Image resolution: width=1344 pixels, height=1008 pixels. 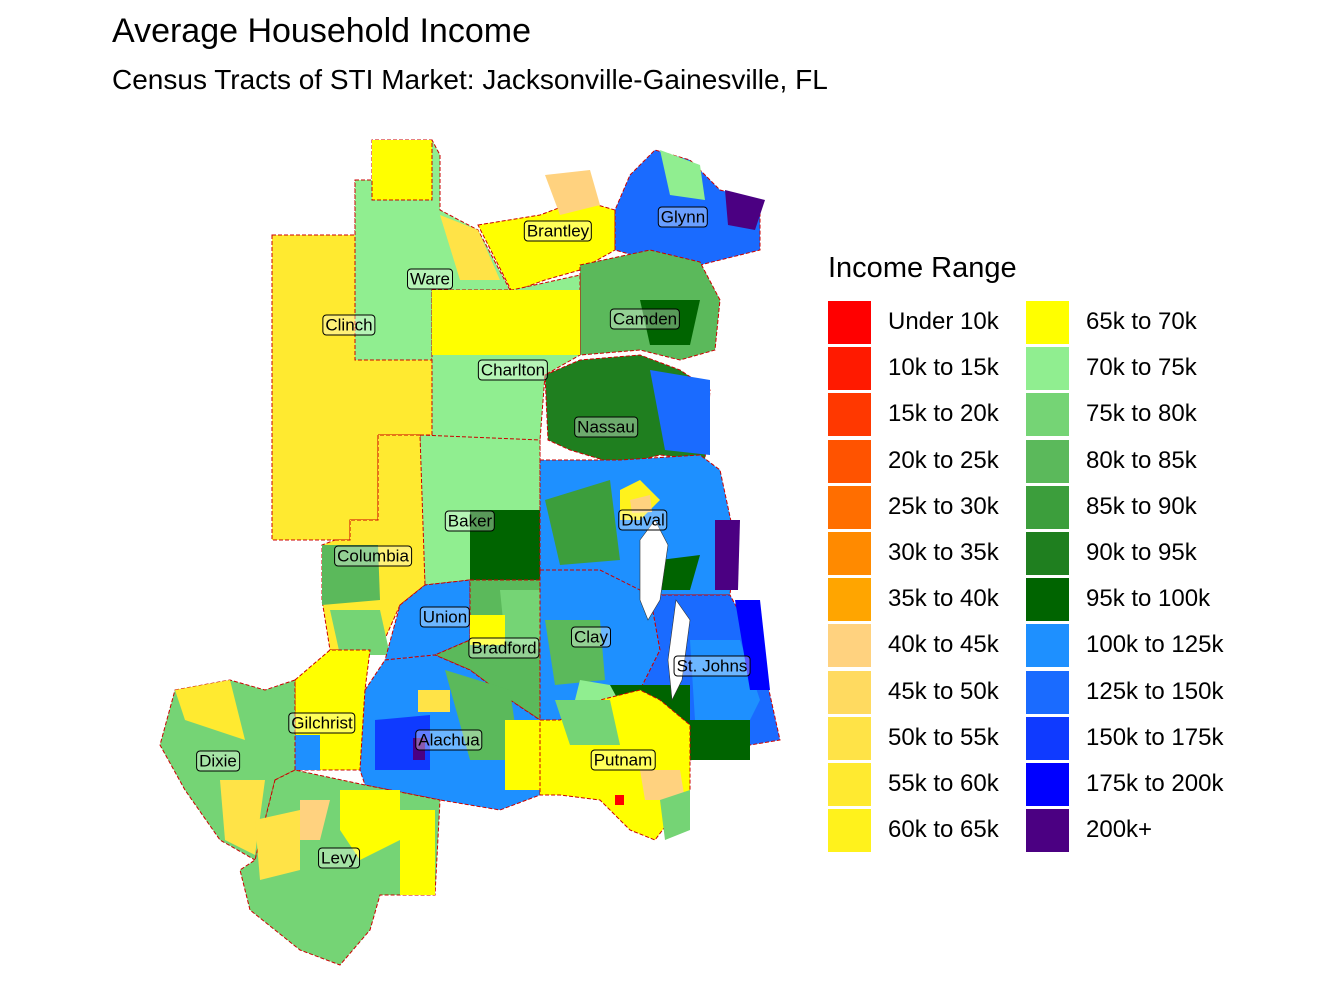 What do you see at coordinates (1155, 645) in the screenshot?
I see `legend-label: 100k to 125k` at bounding box center [1155, 645].